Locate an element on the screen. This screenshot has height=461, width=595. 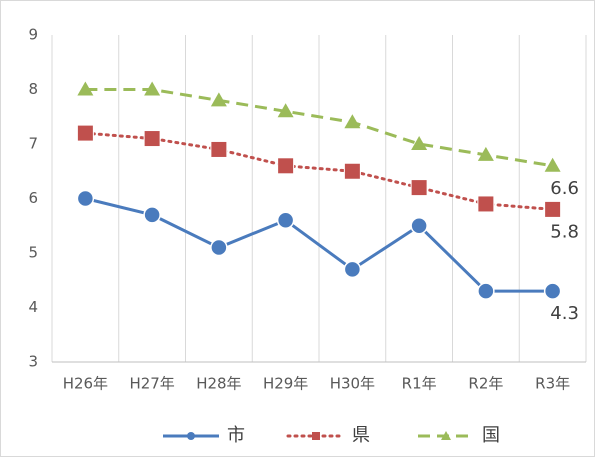
legend-label: 国 is located at coordinates (491, 435).